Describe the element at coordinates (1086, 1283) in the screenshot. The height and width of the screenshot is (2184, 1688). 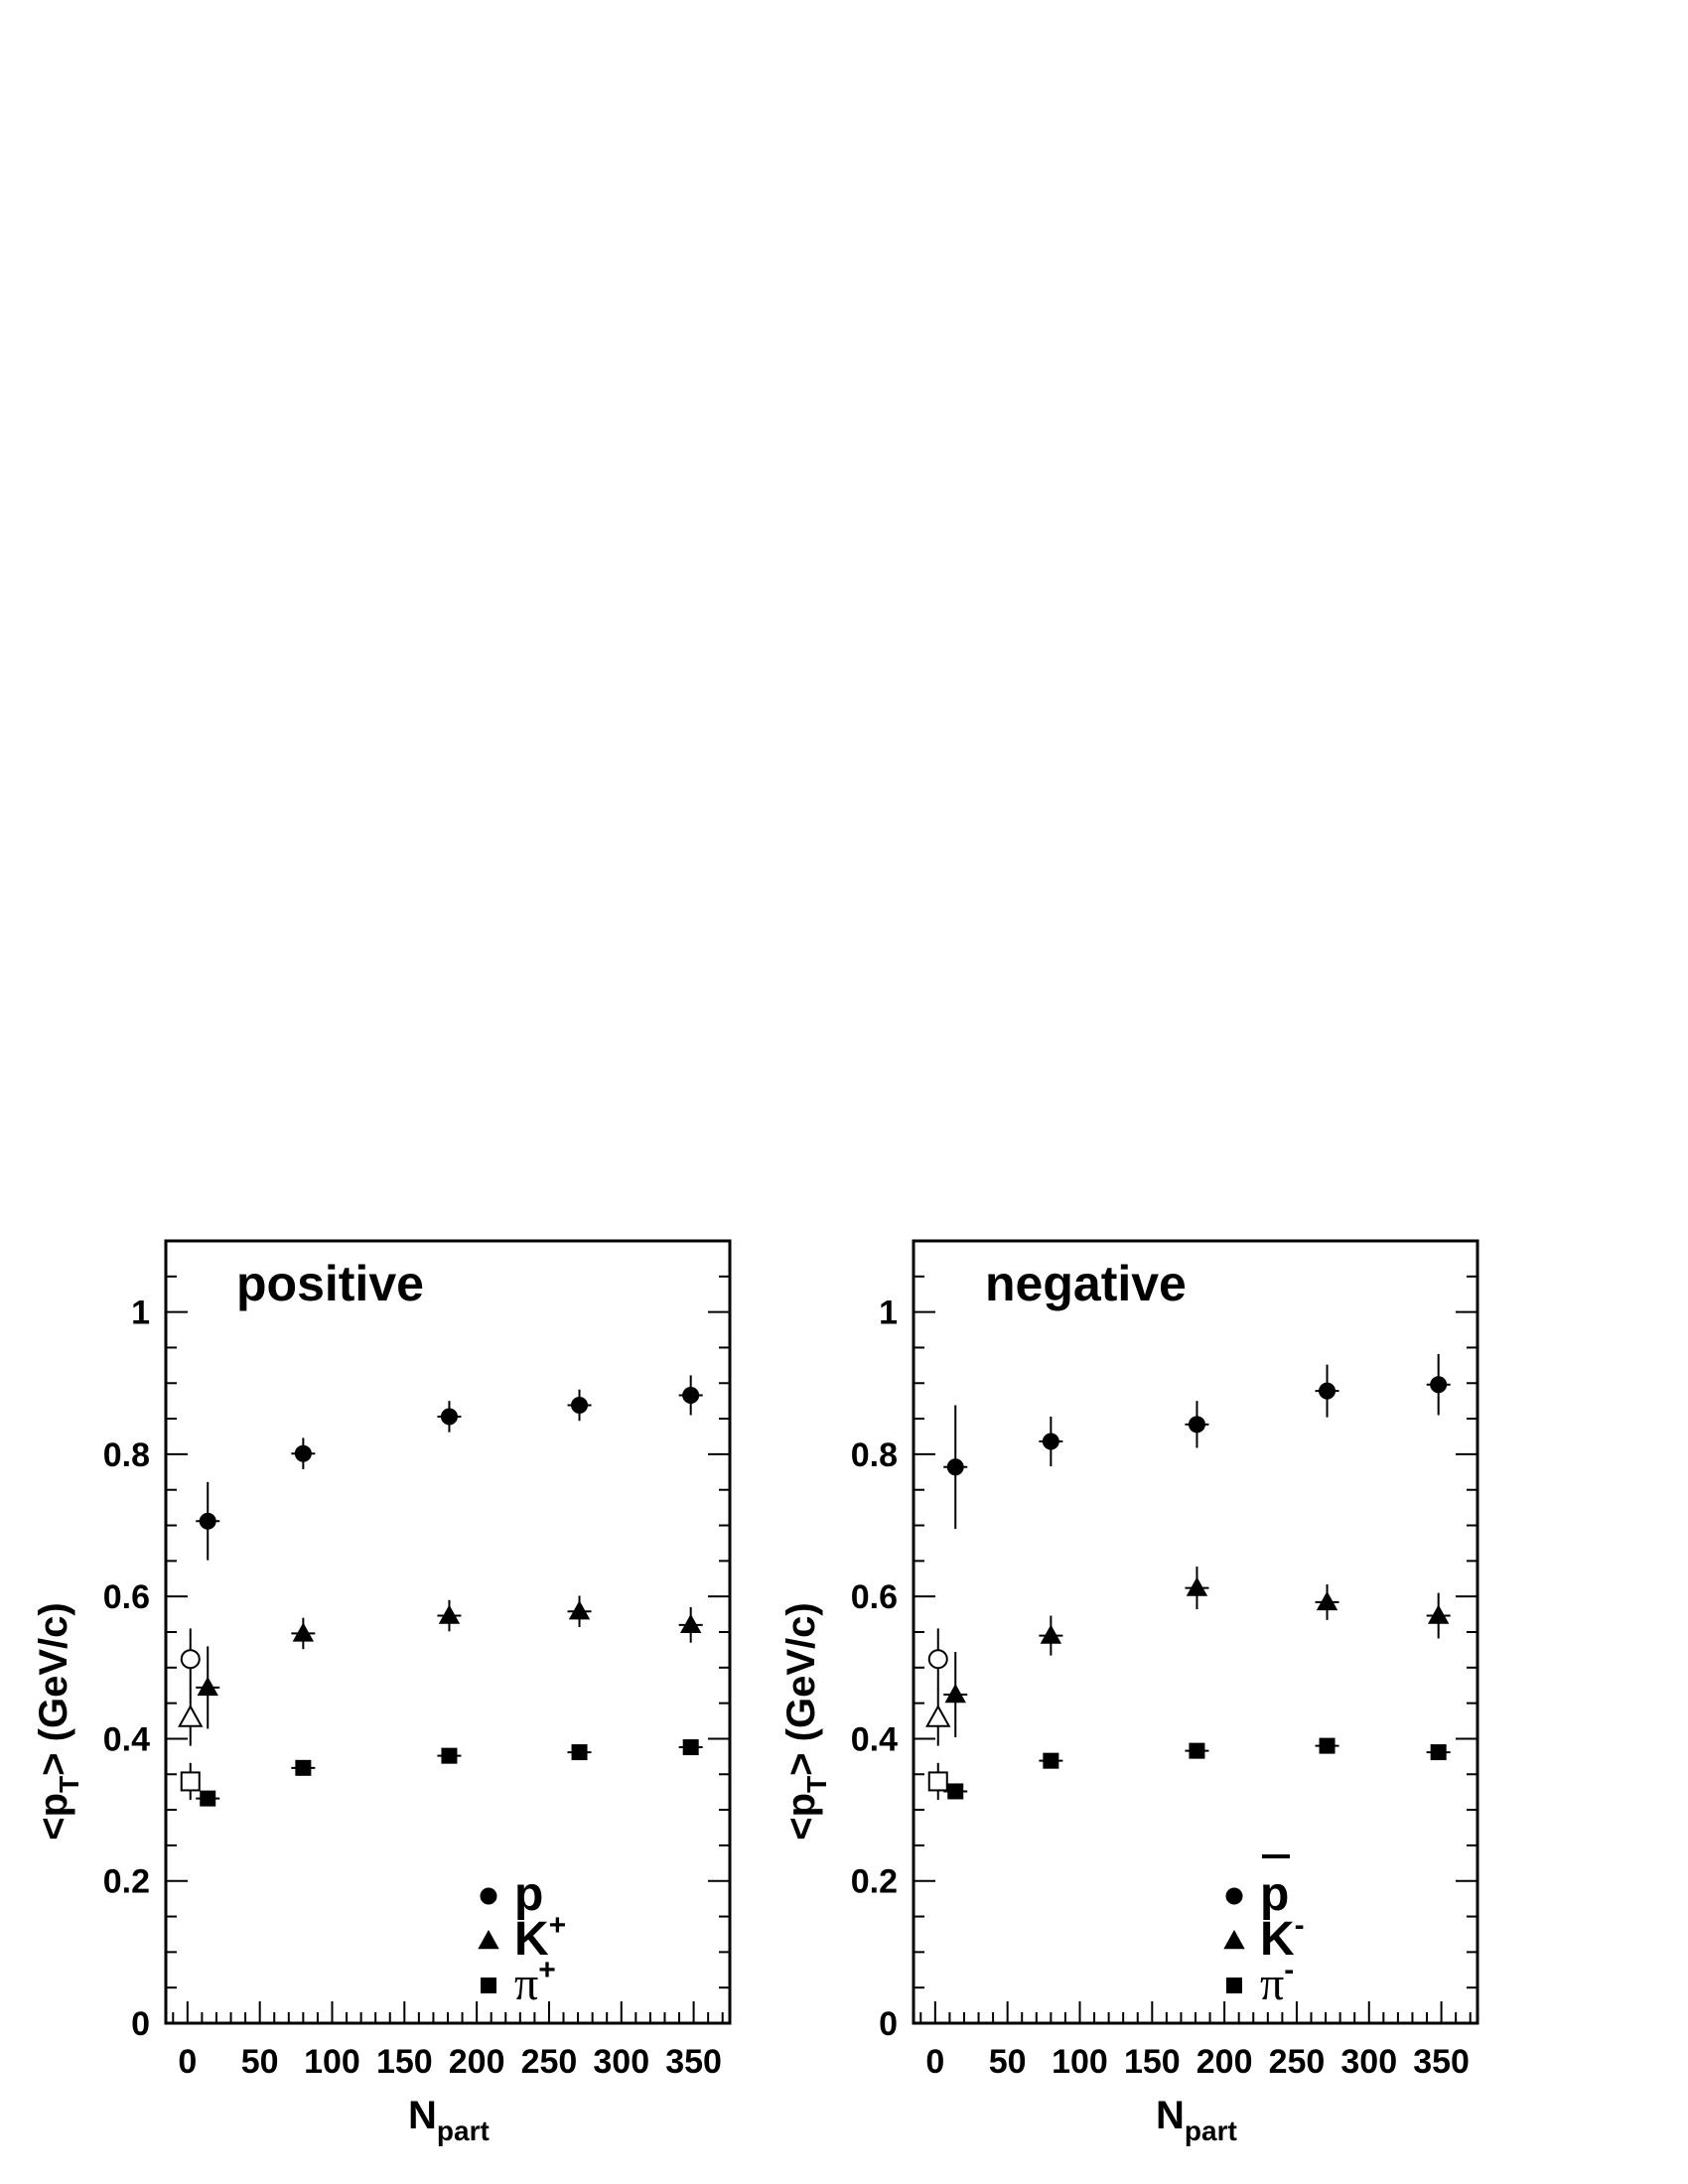
I see `panel-title: negative` at that location.